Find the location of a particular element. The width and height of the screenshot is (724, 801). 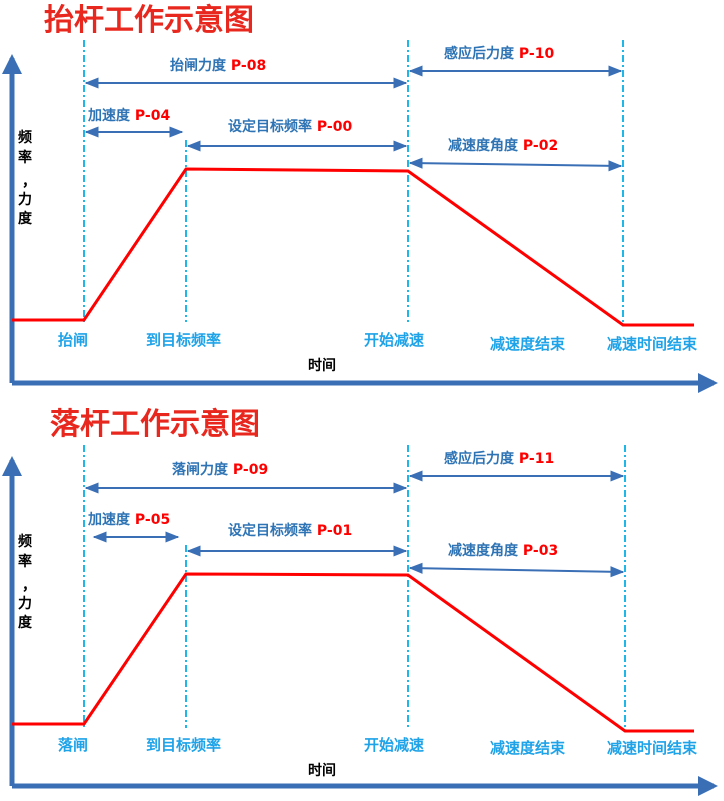

lower-diagram-title: 落杆工作示意图 is located at coordinates (155, 424).